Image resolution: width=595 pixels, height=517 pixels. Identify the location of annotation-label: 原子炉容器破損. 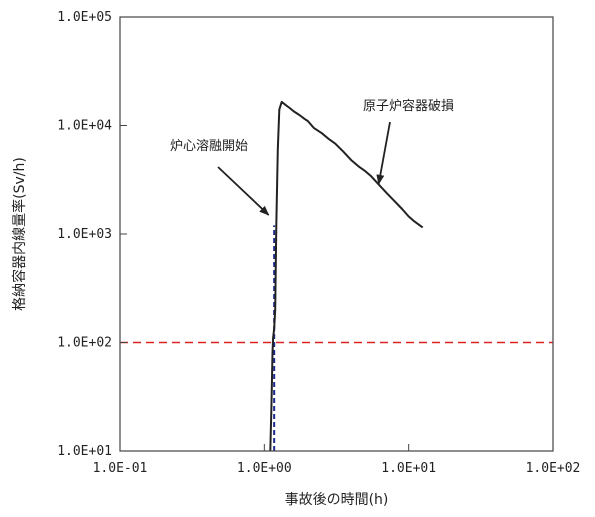
(408, 106).